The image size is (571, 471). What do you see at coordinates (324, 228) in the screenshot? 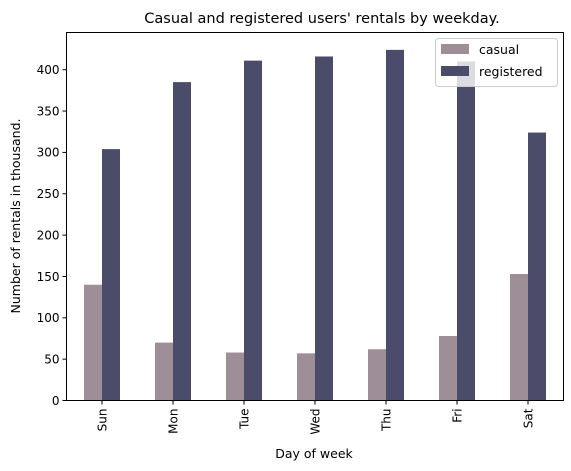
I see `bar-registered-wed` at bounding box center [324, 228].